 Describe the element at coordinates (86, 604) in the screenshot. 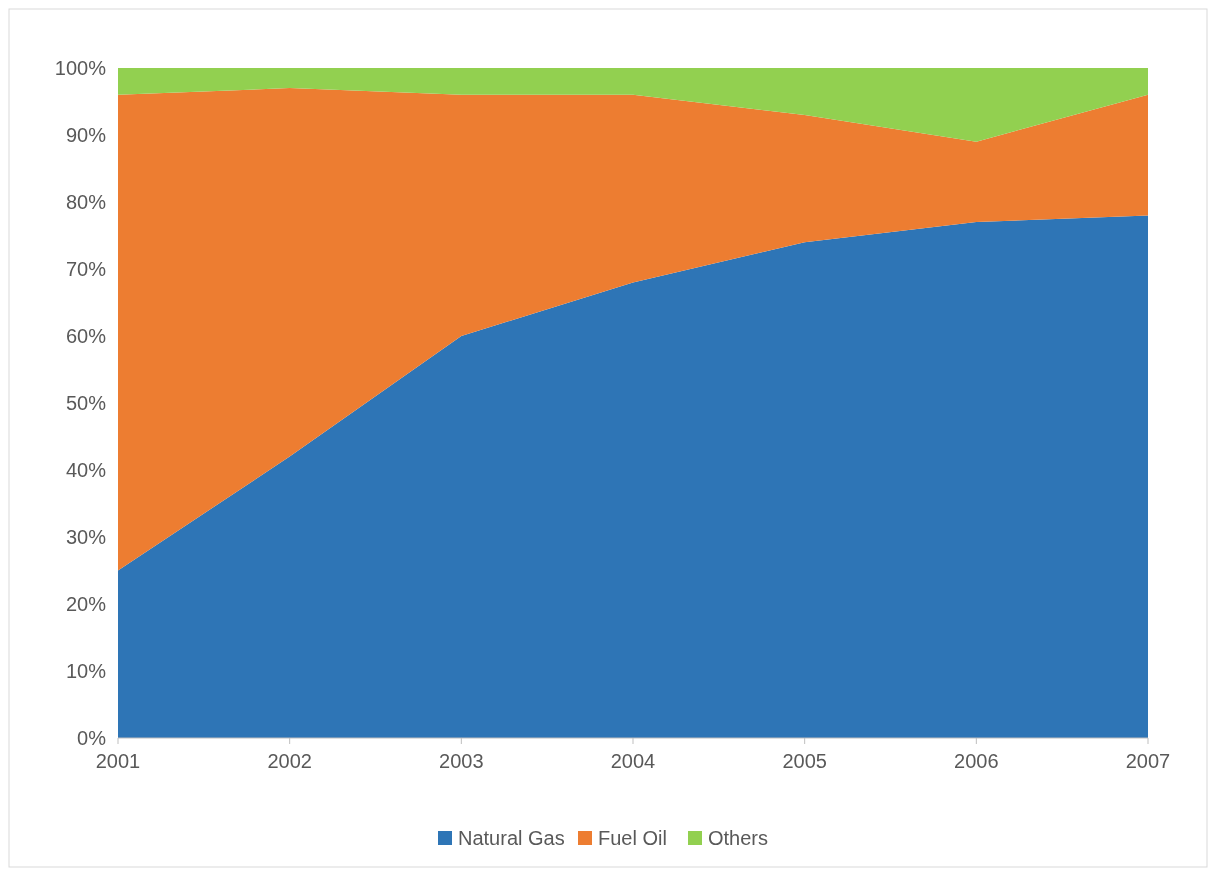

I see `y-tick-label: 20%` at that location.